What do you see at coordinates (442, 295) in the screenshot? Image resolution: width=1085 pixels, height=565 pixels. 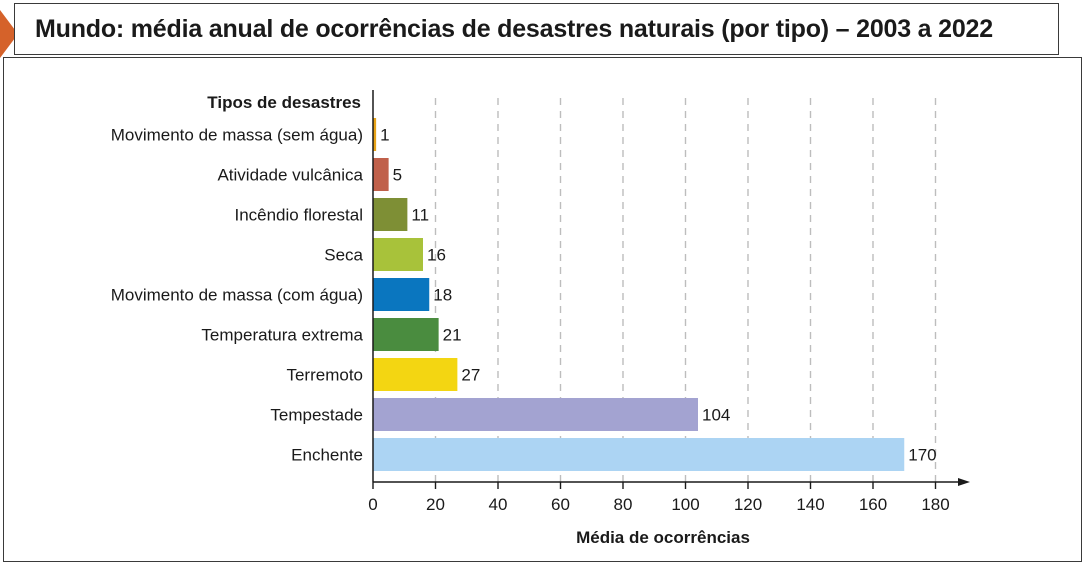 I see `value-label: 18` at bounding box center [442, 295].